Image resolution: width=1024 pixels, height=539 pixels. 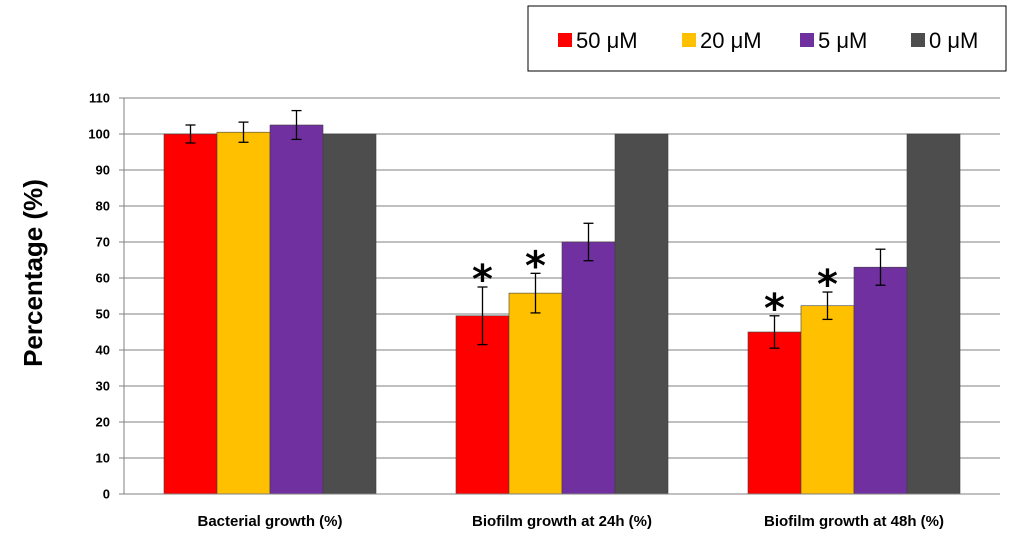 What do you see at coordinates (103, 422) in the screenshot?
I see `y-tick-label: 20` at bounding box center [103, 422].